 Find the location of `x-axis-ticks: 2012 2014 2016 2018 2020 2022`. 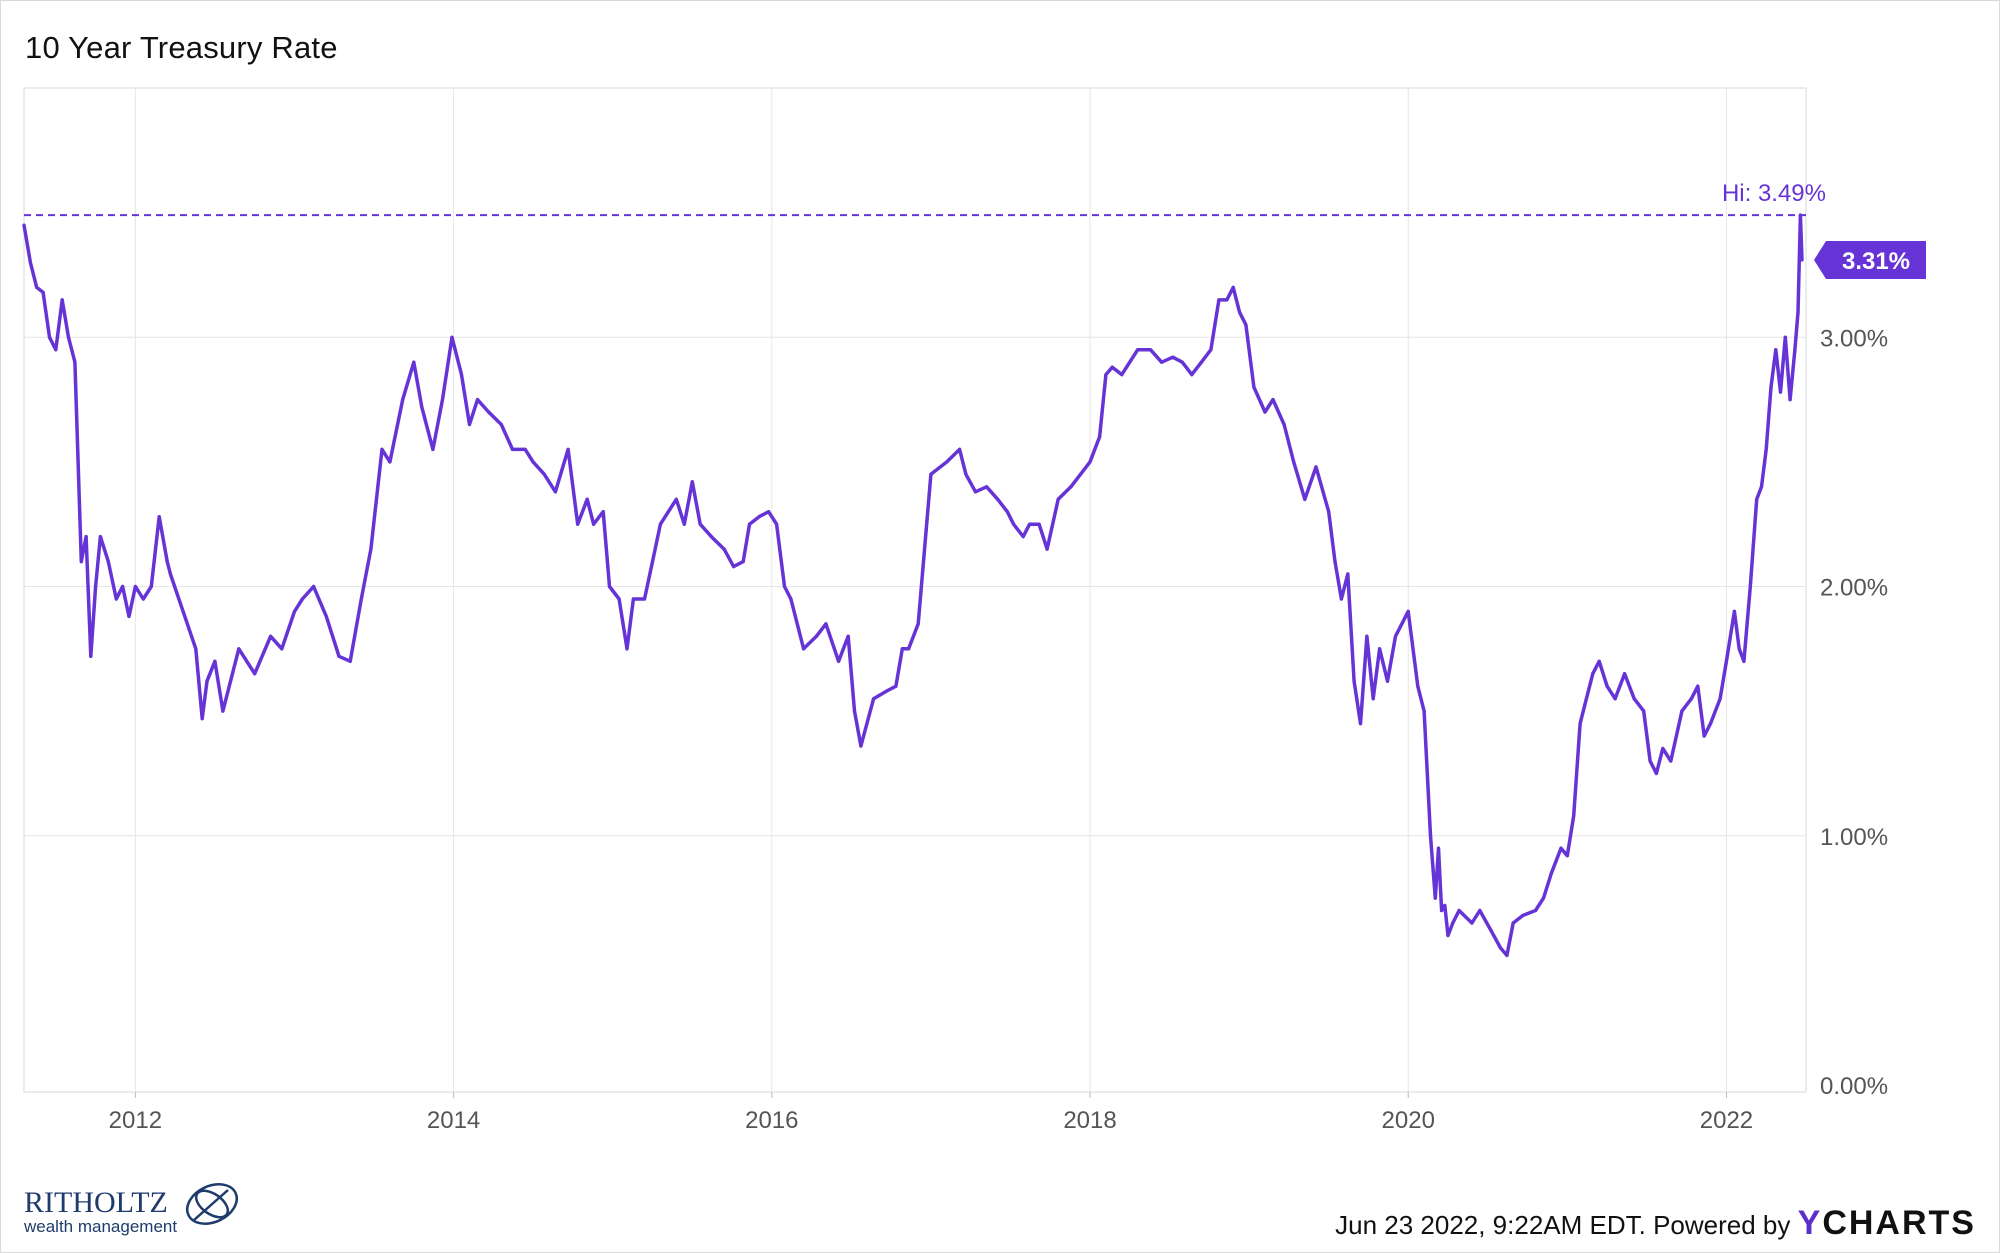

x-axis-ticks: 2012 2014 2016 2018 2020 2022 is located at coordinates (931, 1120).